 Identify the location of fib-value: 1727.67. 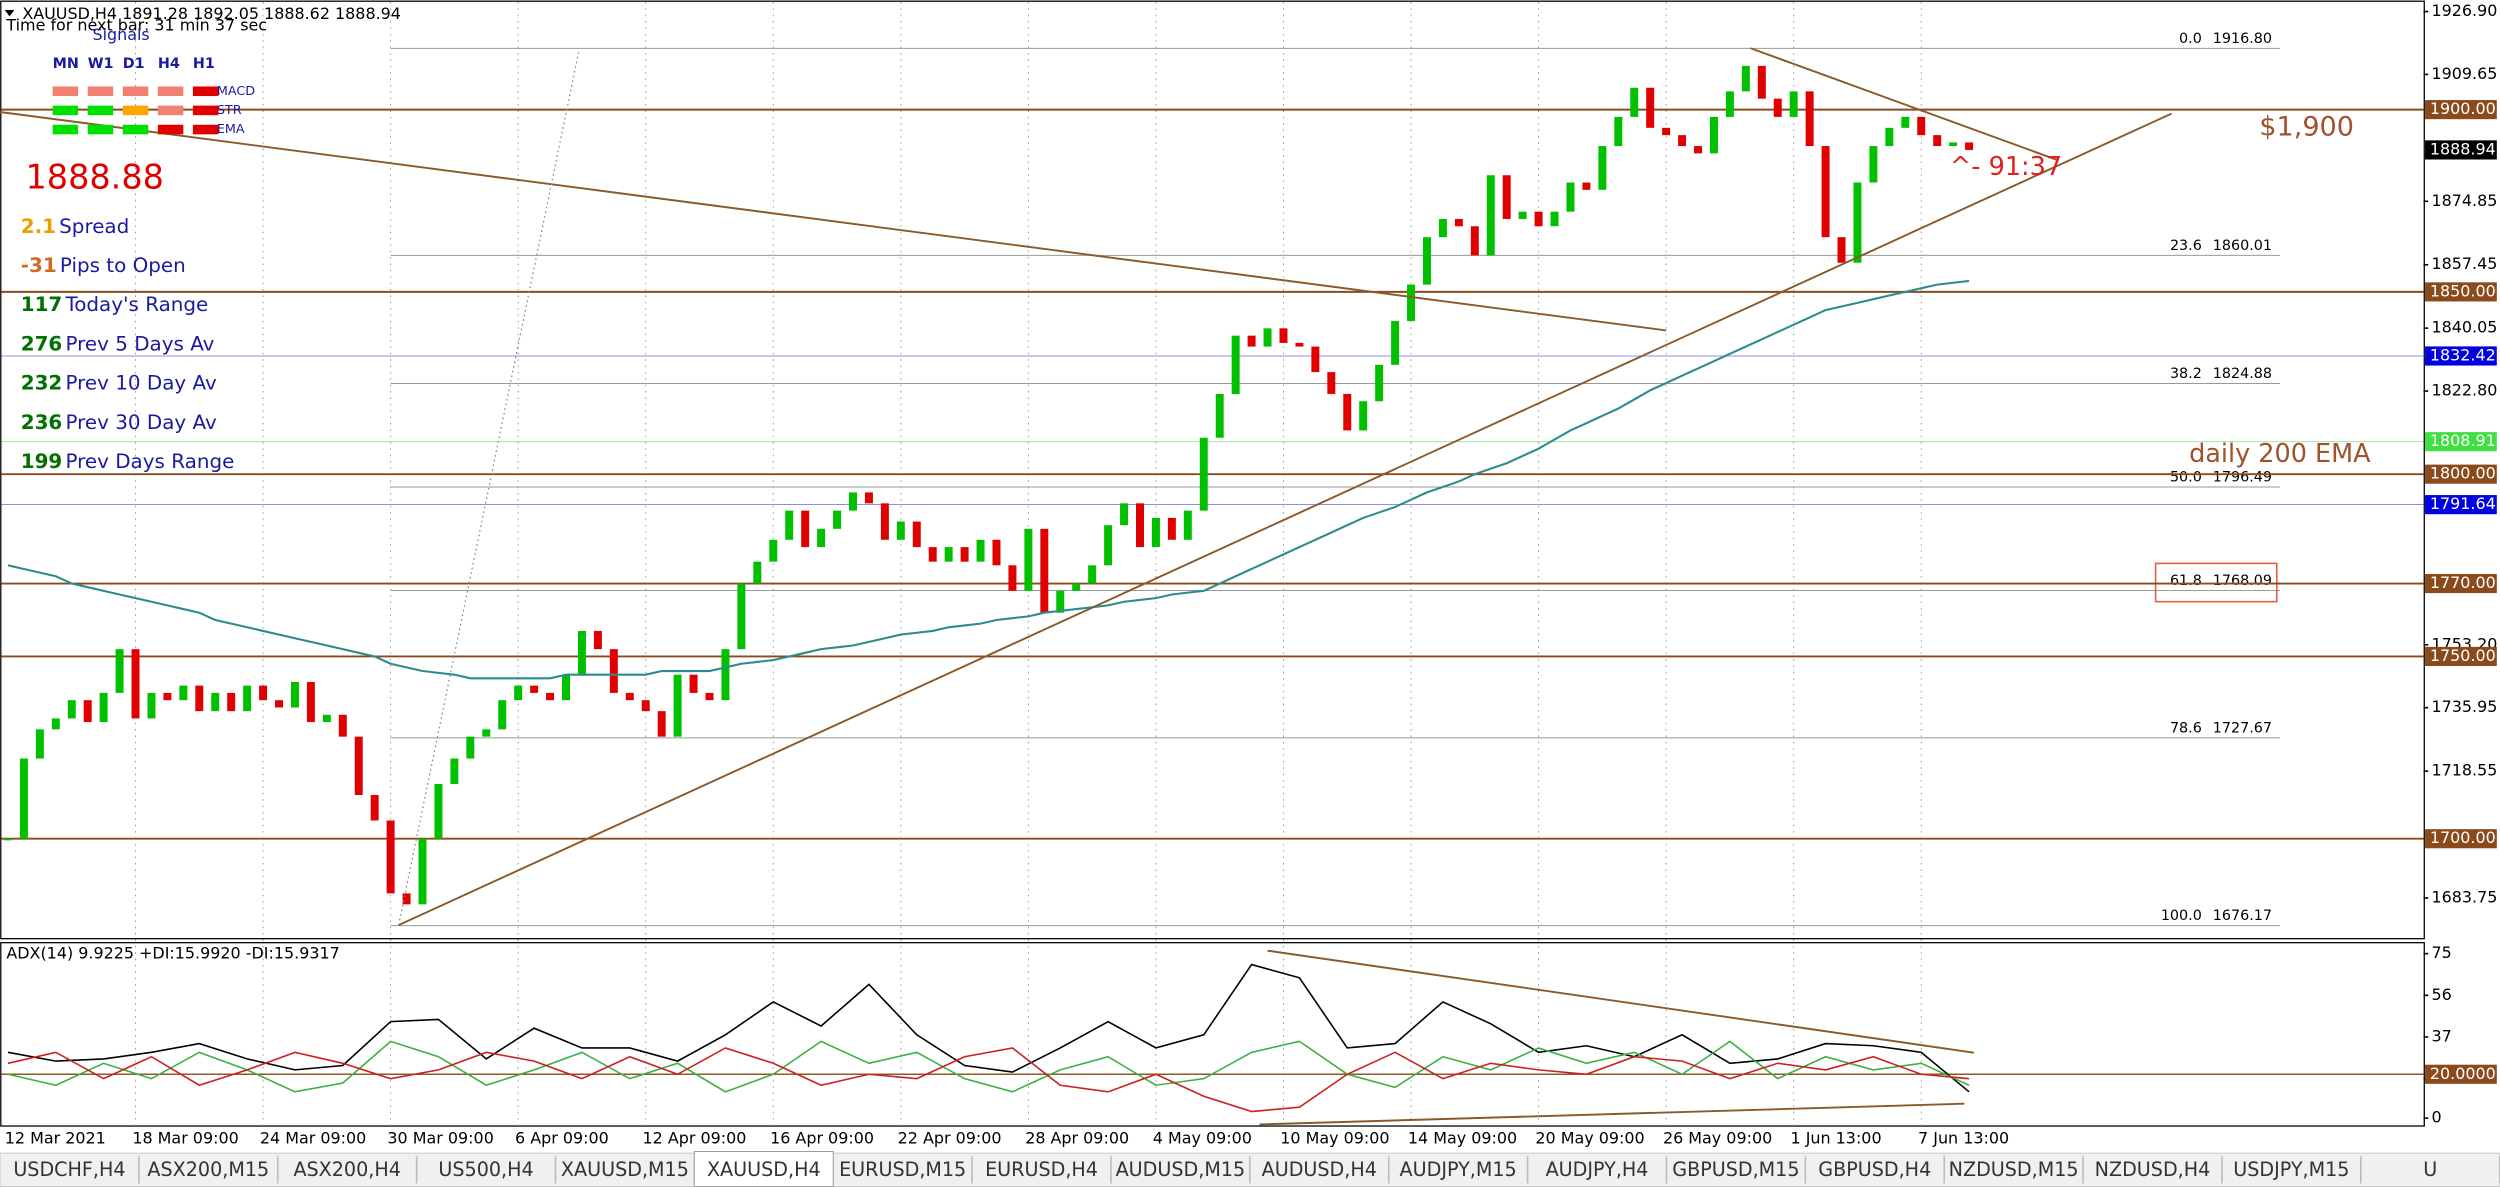
(2242, 728).